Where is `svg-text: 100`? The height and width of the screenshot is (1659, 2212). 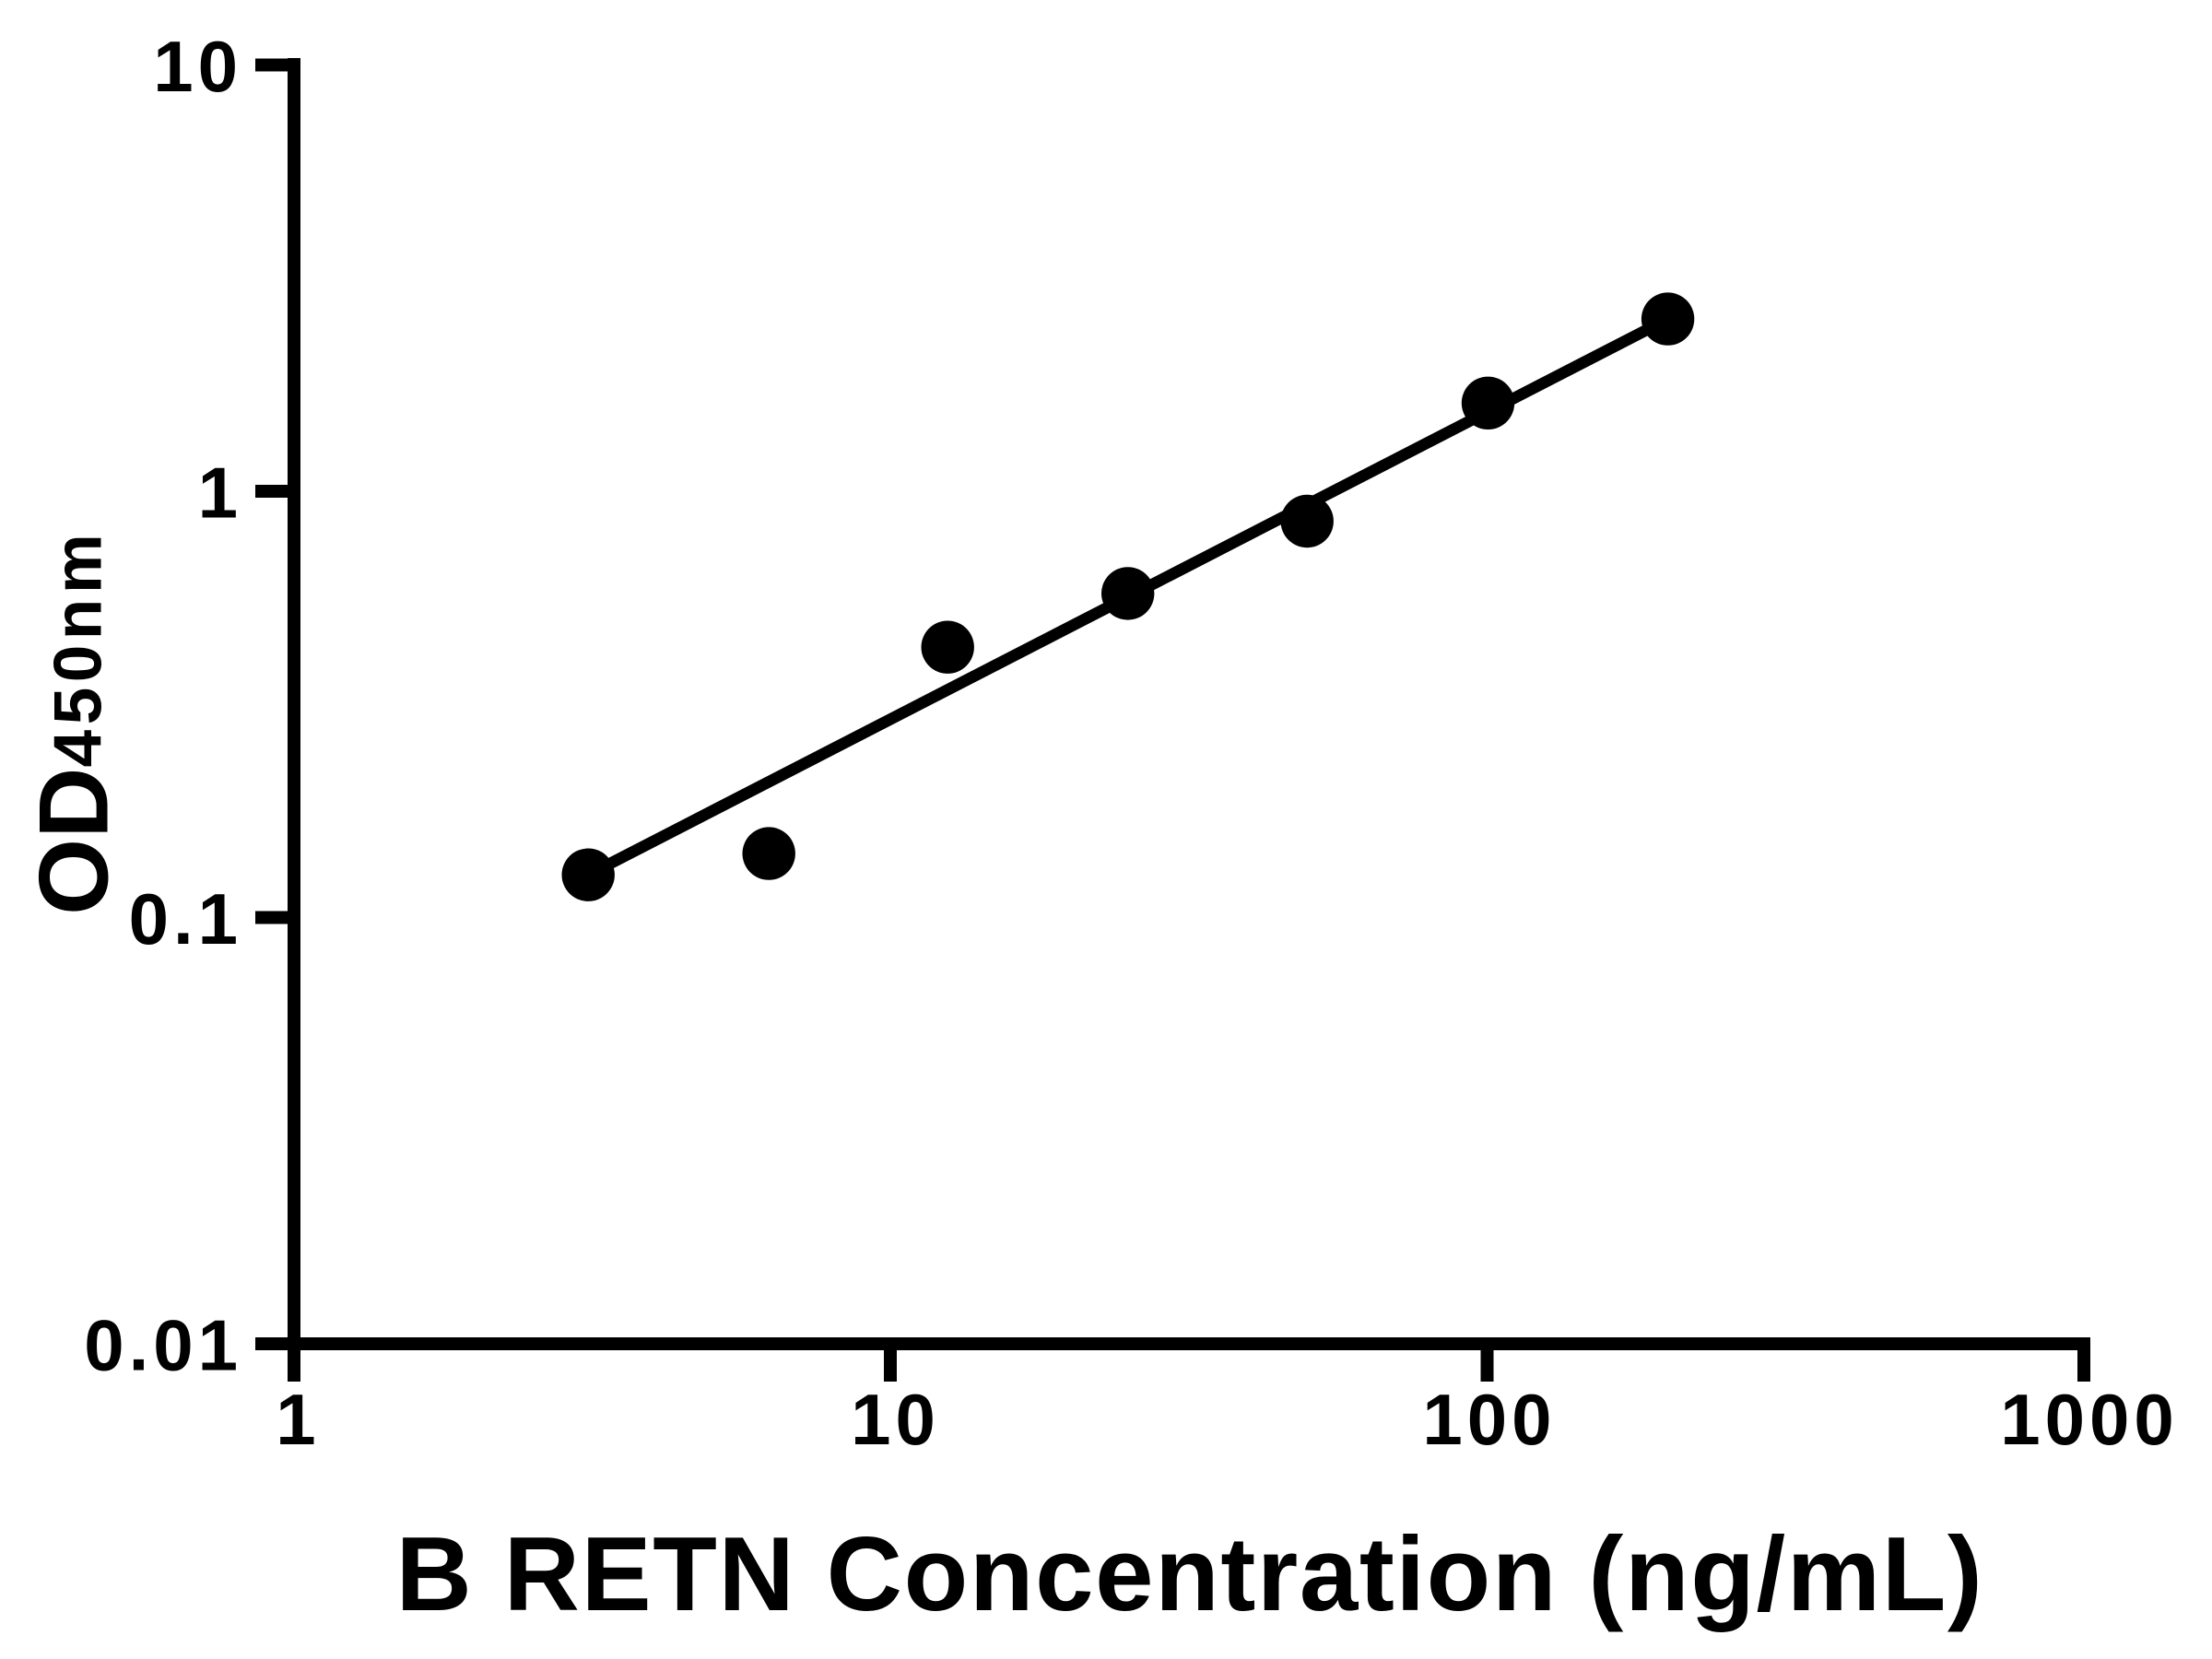
svg-text: 100 is located at coordinates (1489, 1419).